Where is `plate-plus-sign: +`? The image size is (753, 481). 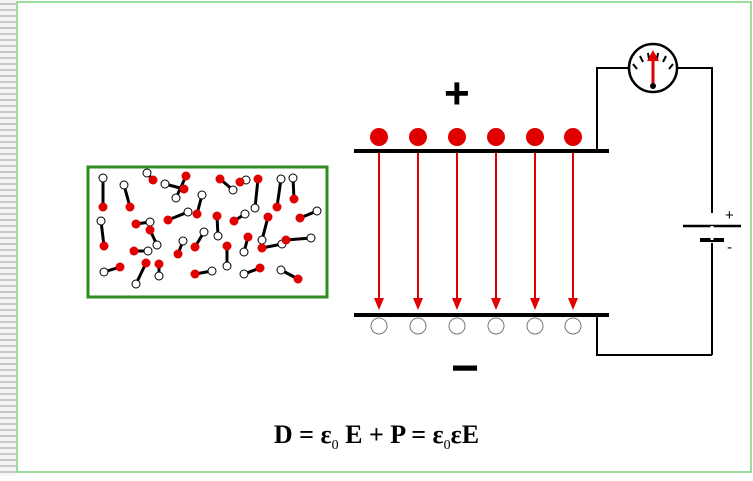
plate-plus-sign: + is located at coordinates (457, 93).